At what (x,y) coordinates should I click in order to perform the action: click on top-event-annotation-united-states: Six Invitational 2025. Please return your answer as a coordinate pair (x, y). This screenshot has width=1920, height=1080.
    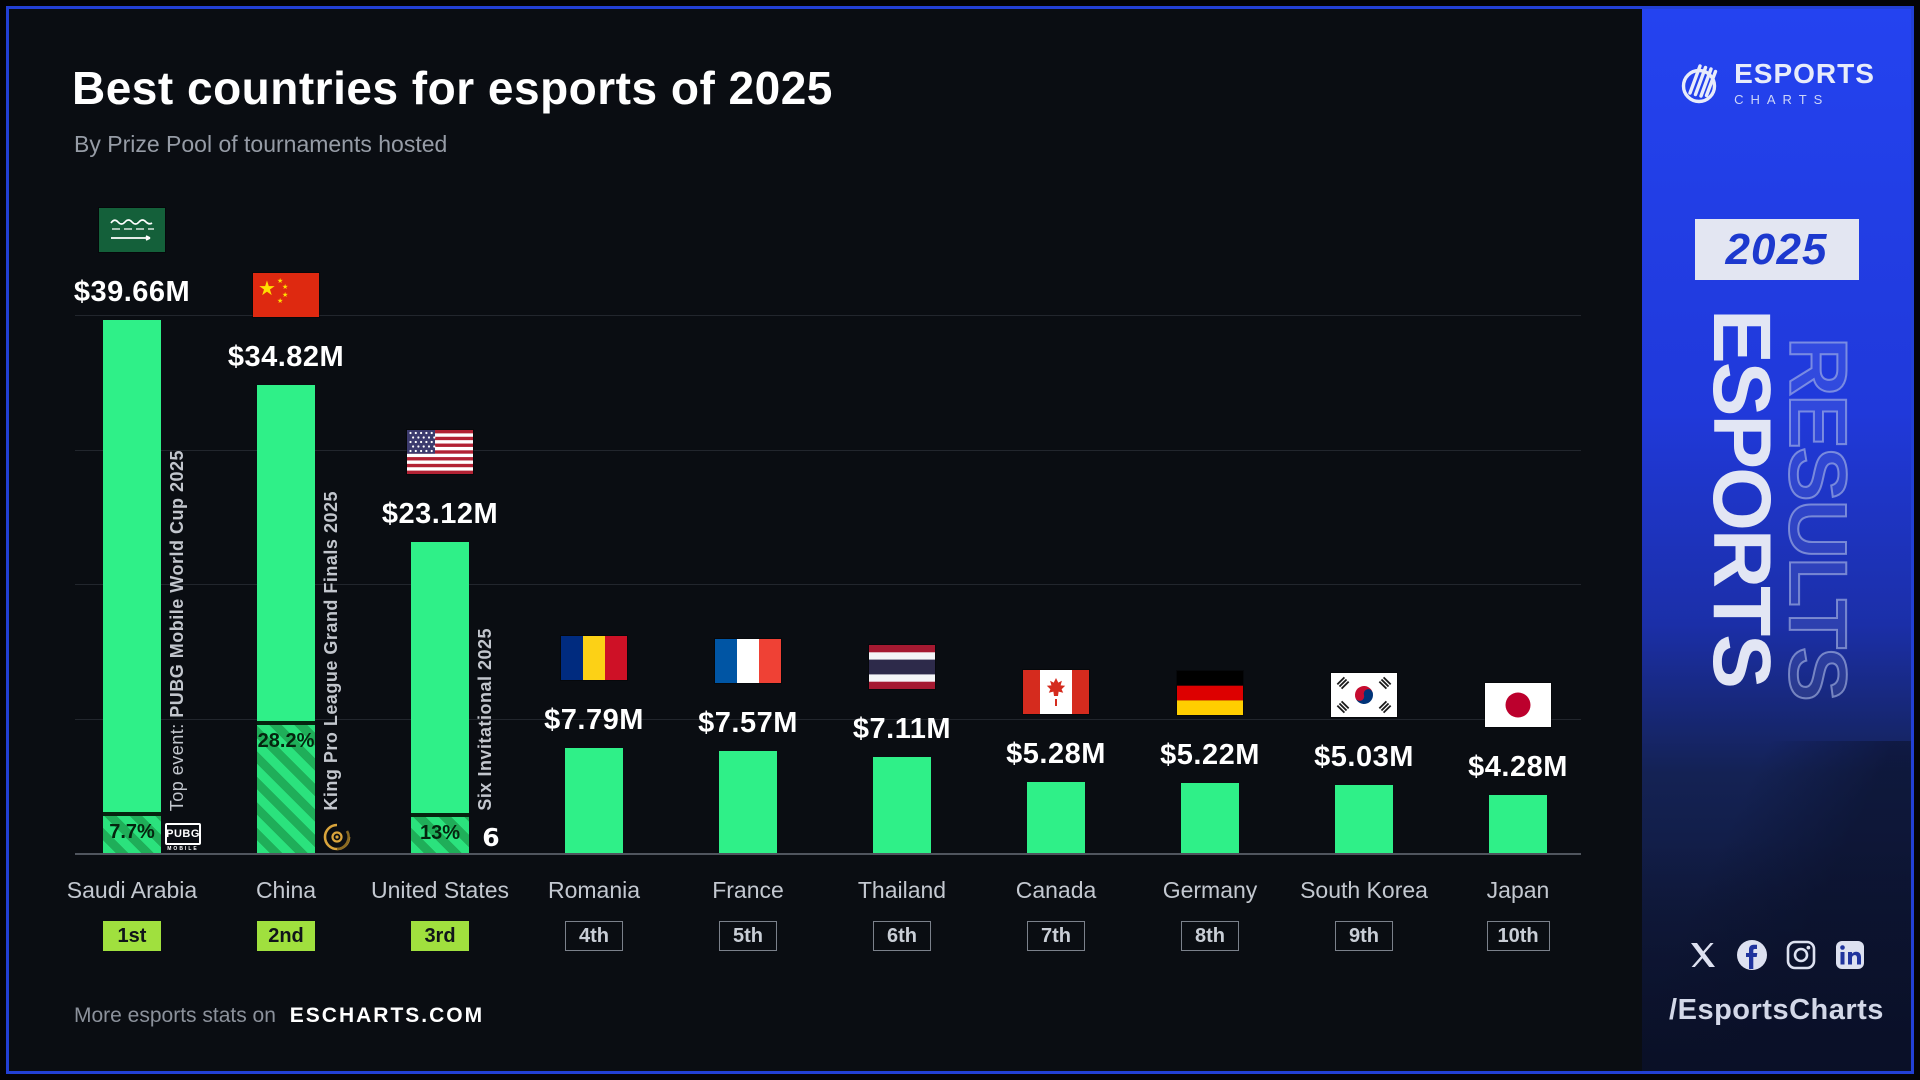
    Looking at the image, I should click on (485, 719).